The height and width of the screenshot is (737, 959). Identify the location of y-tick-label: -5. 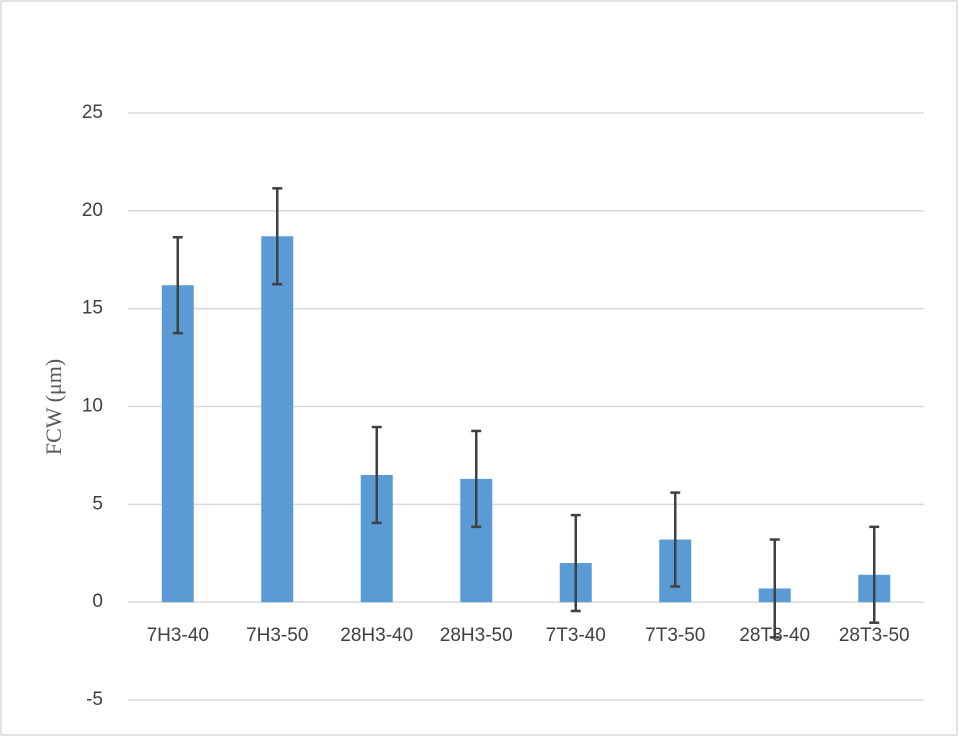
(94, 699).